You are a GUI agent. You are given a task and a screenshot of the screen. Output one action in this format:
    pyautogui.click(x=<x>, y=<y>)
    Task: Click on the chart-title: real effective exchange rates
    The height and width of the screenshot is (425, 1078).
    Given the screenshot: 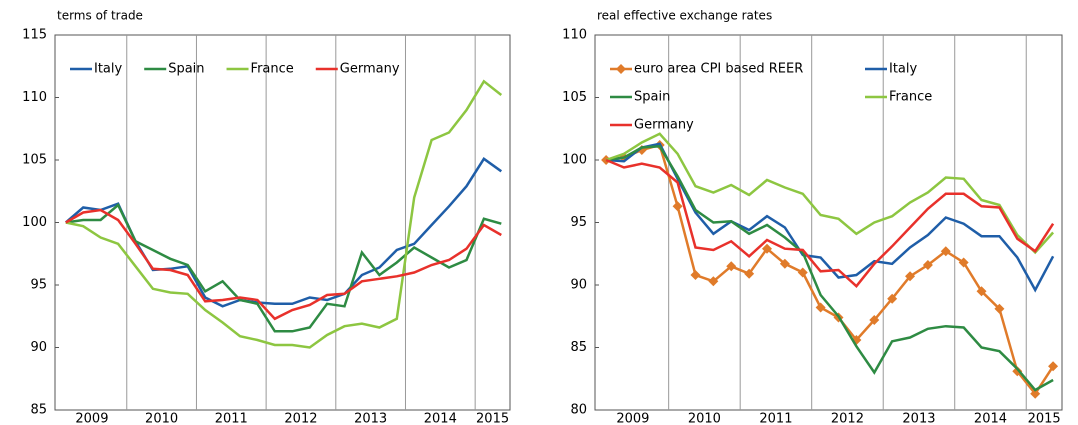 What is the action you would take?
    pyautogui.click(x=684, y=16)
    